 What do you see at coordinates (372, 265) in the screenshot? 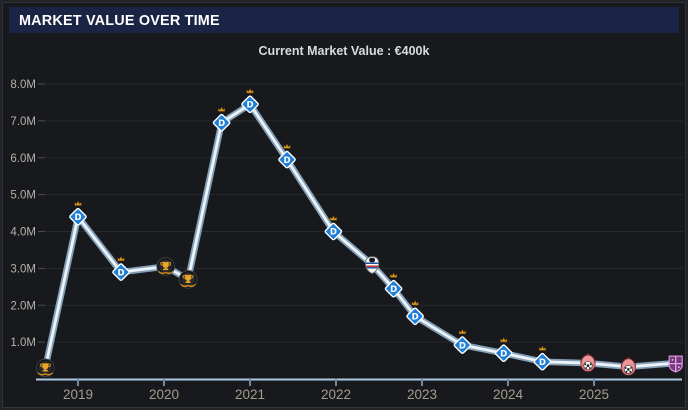
I see `white-shield-club-badge-icon` at bounding box center [372, 265].